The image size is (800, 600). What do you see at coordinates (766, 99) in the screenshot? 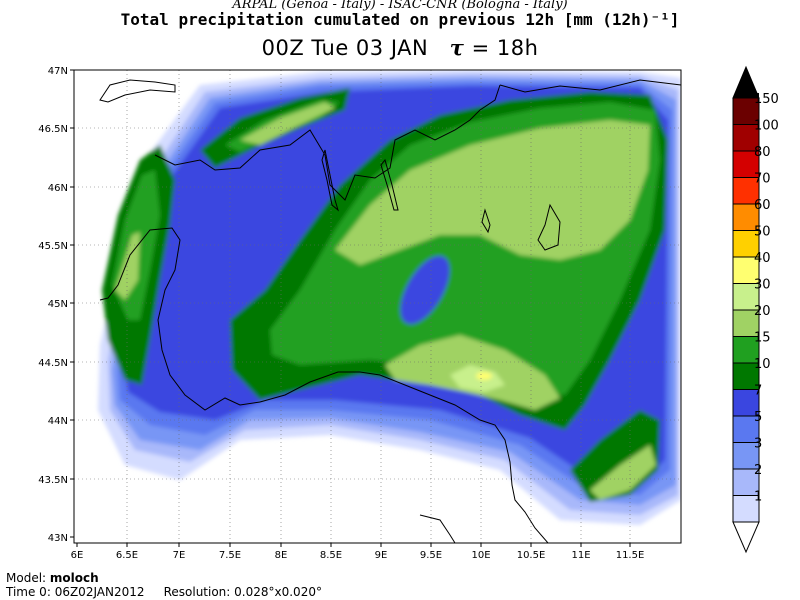
I see `colorbar-label: 150` at bounding box center [766, 99].